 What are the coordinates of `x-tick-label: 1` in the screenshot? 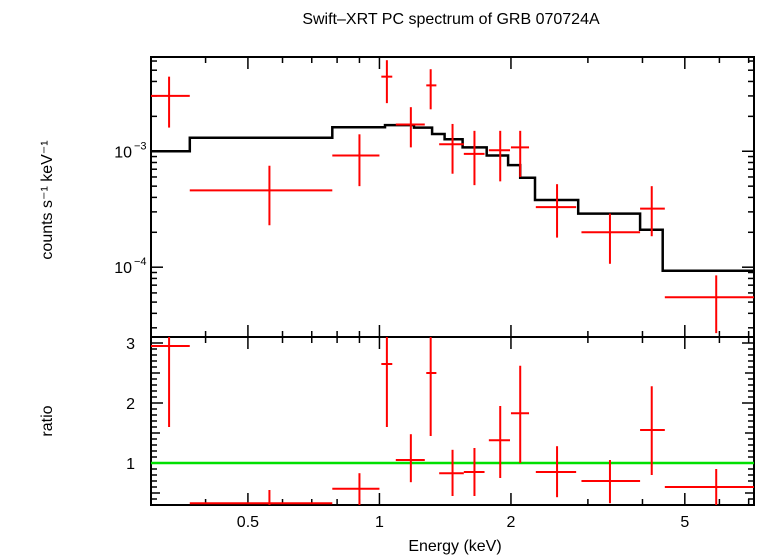 It's located at (379, 522).